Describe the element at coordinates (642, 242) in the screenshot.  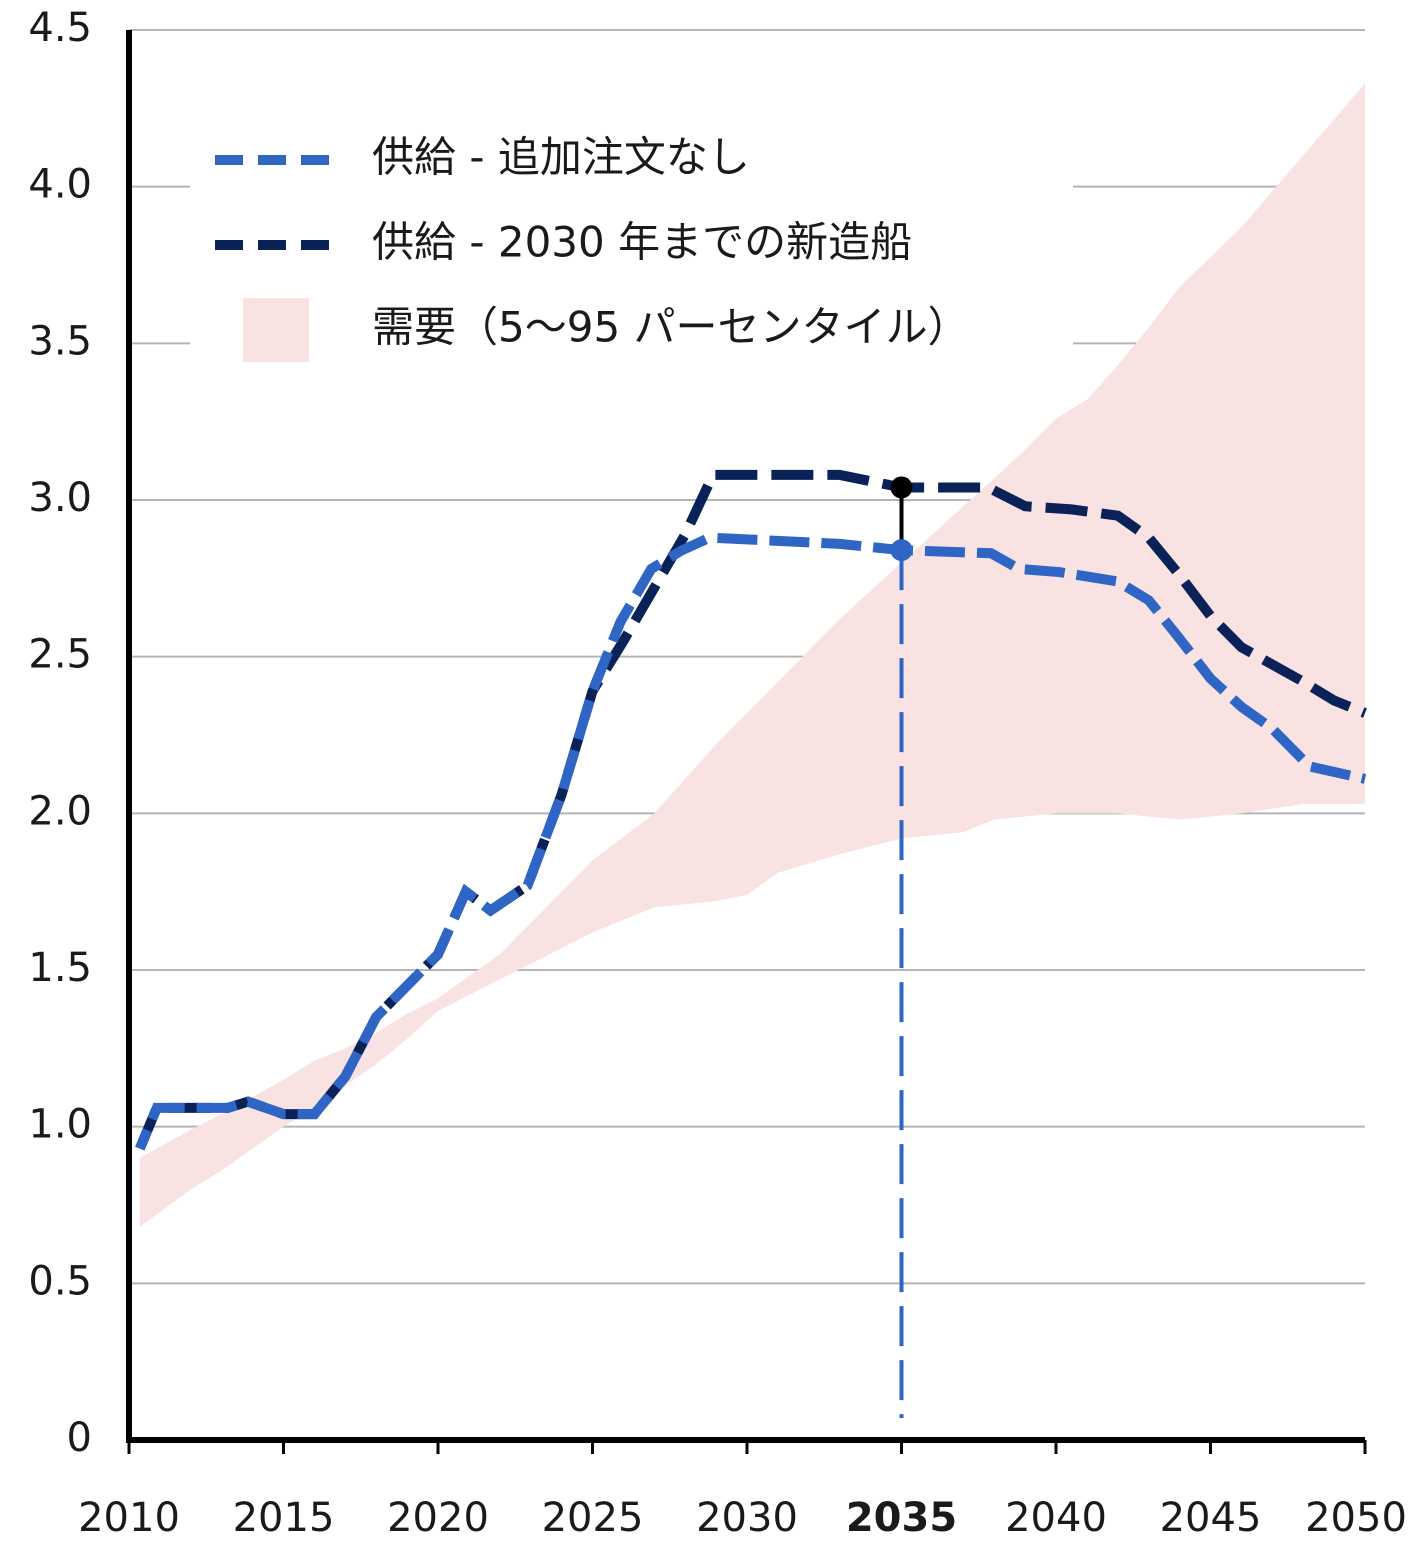
I see `legend-label: 供給 - 2030 年までの新造船` at that location.